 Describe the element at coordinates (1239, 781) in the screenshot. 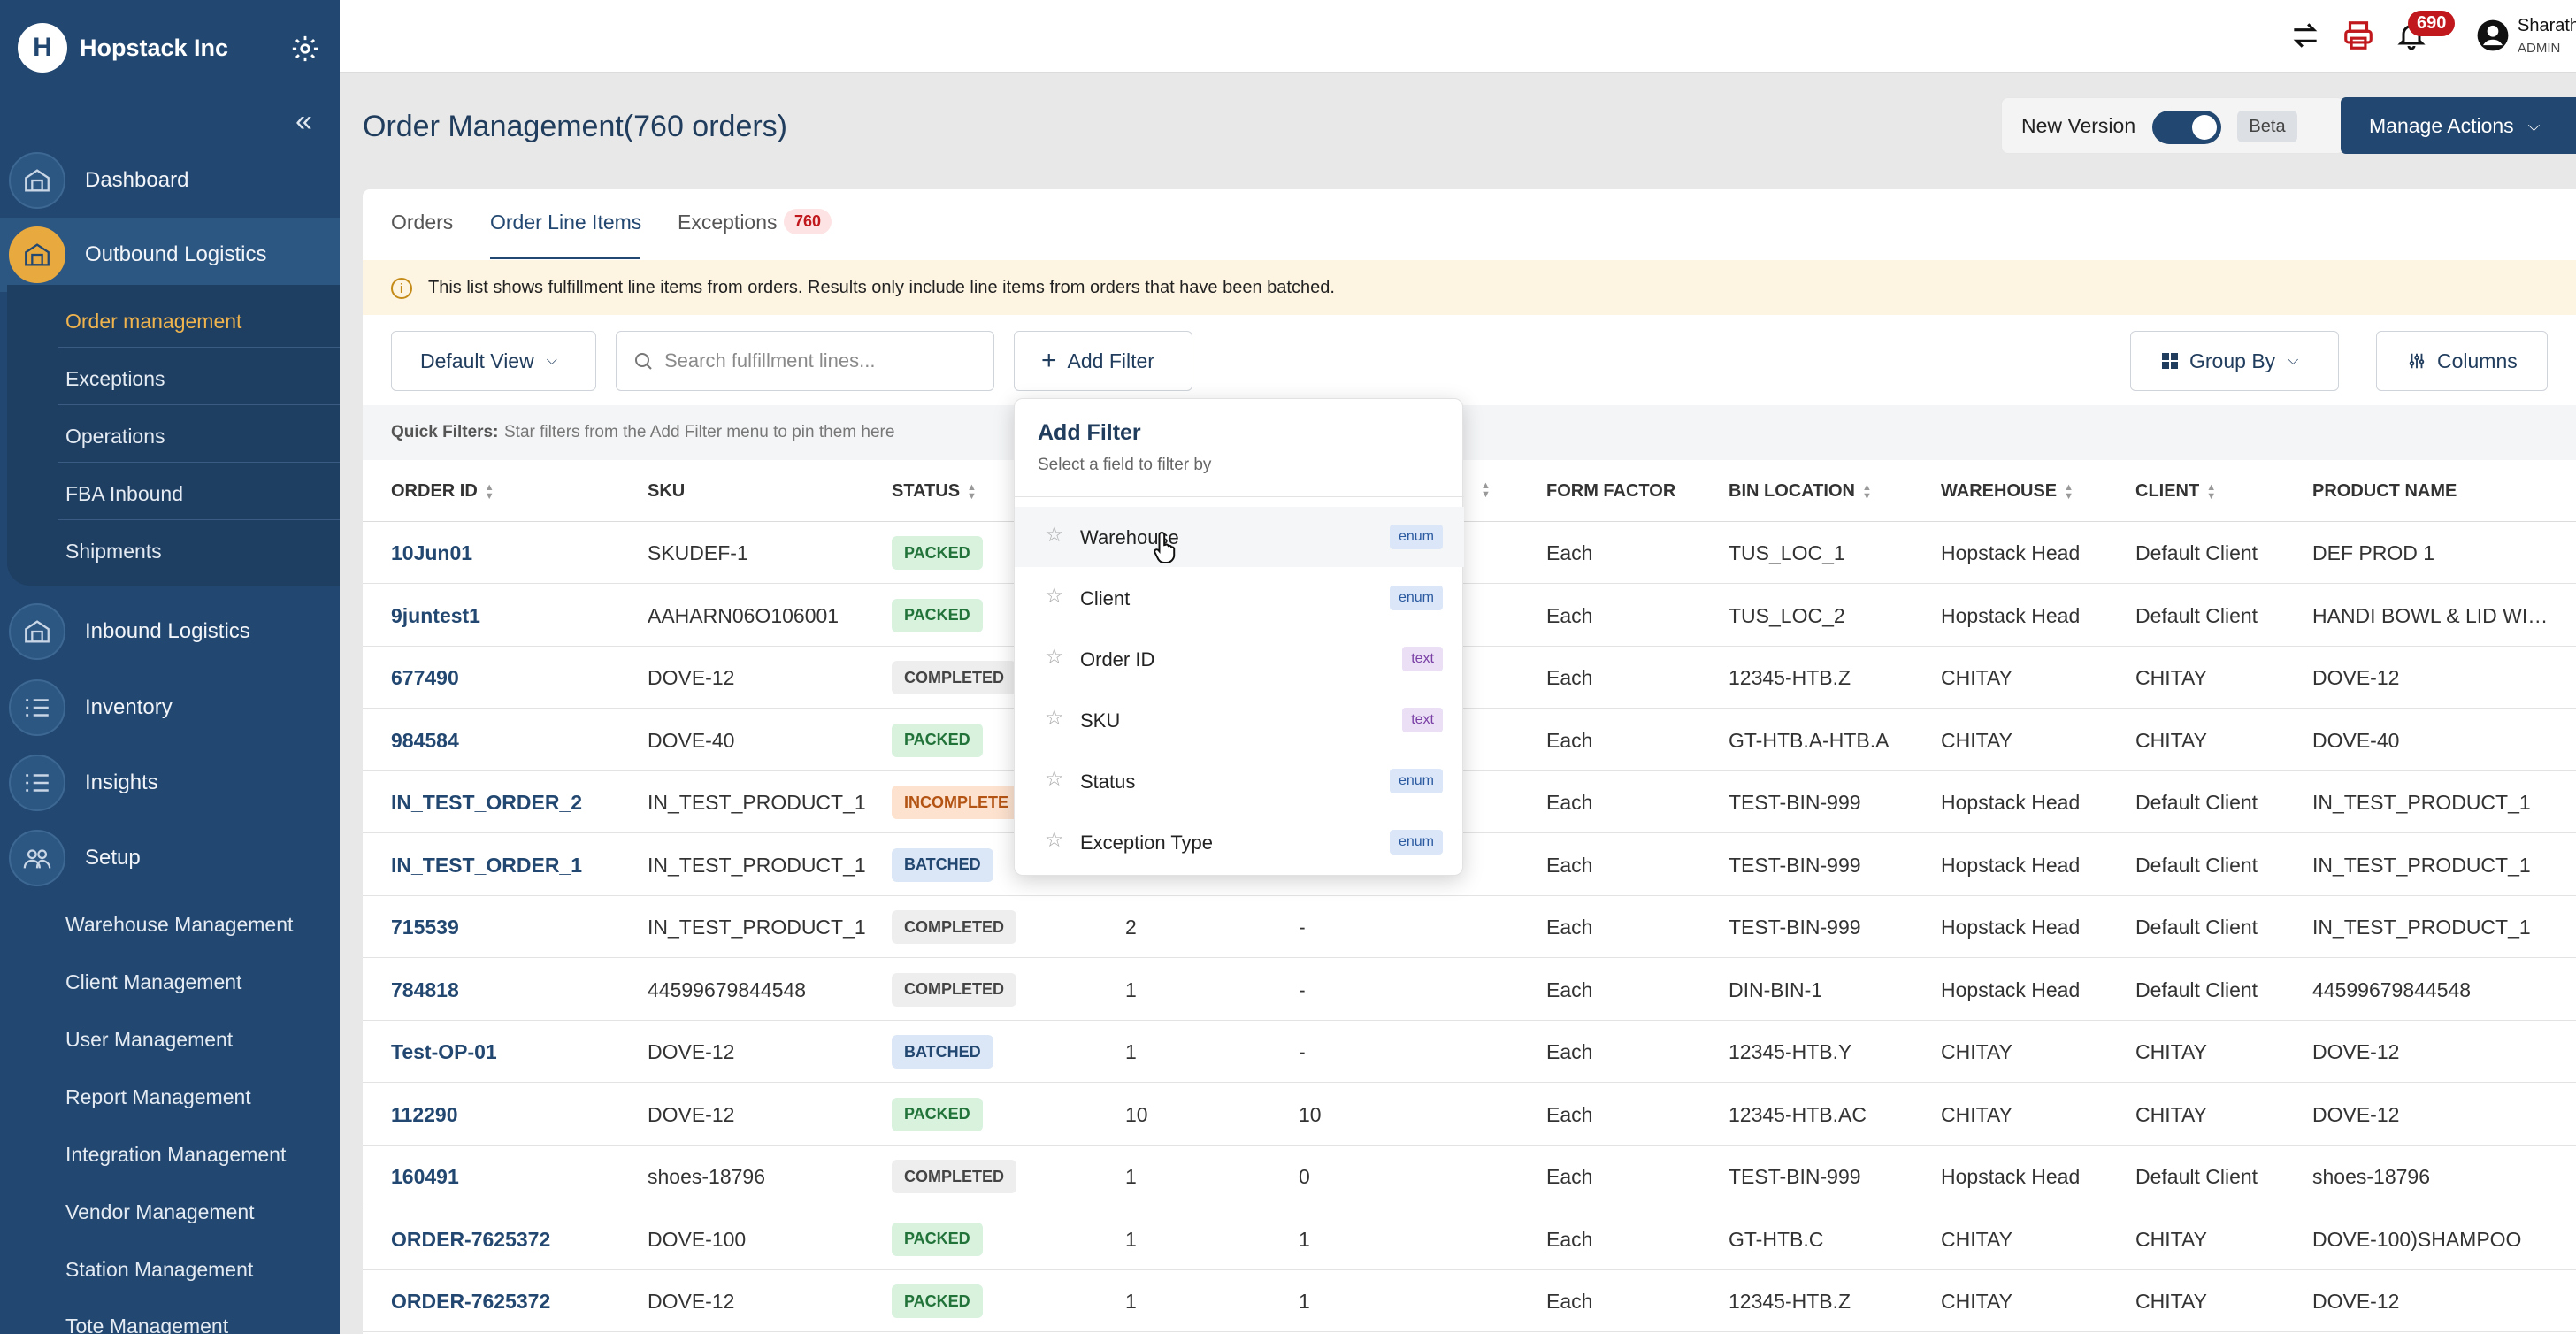

I see `filter-option-status: ☆ Status enum` at that location.